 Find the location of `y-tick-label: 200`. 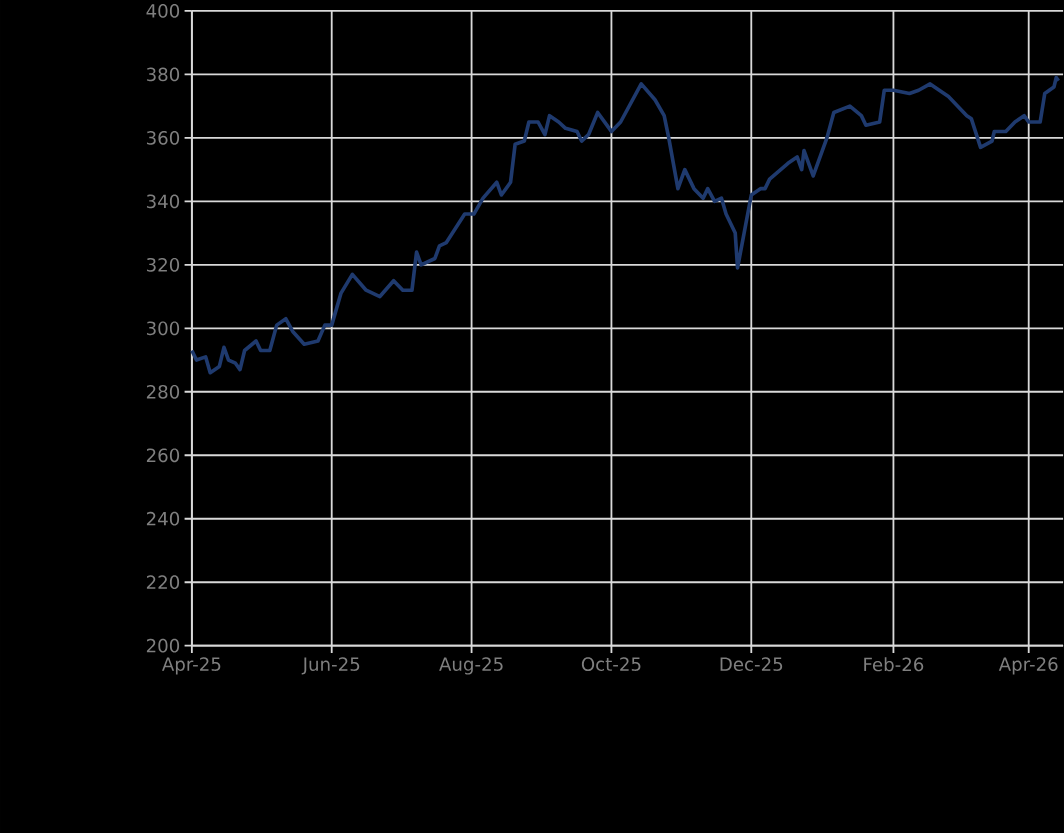

y-tick-label: 200 is located at coordinates (163, 645).